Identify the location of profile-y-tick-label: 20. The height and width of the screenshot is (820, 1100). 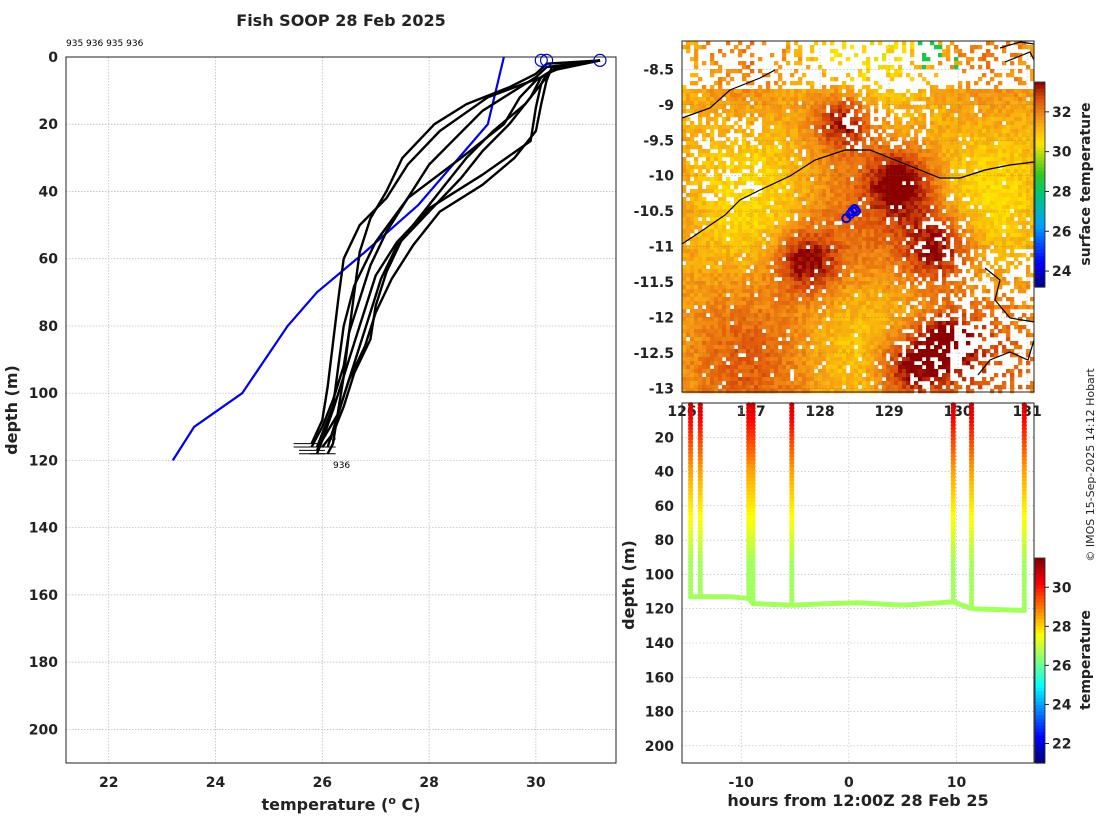
(49, 125).